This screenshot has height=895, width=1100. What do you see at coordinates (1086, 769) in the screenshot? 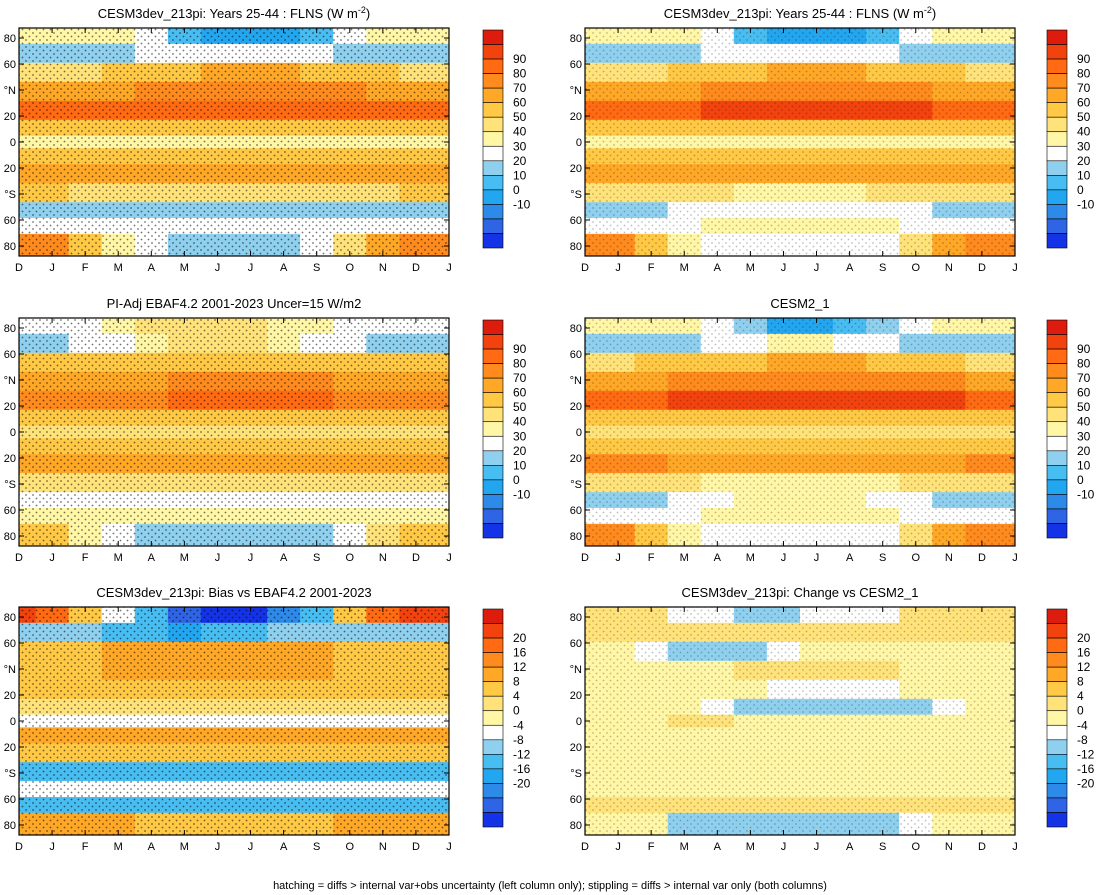
I see `colorbar-label: -16` at bounding box center [1086, 769].